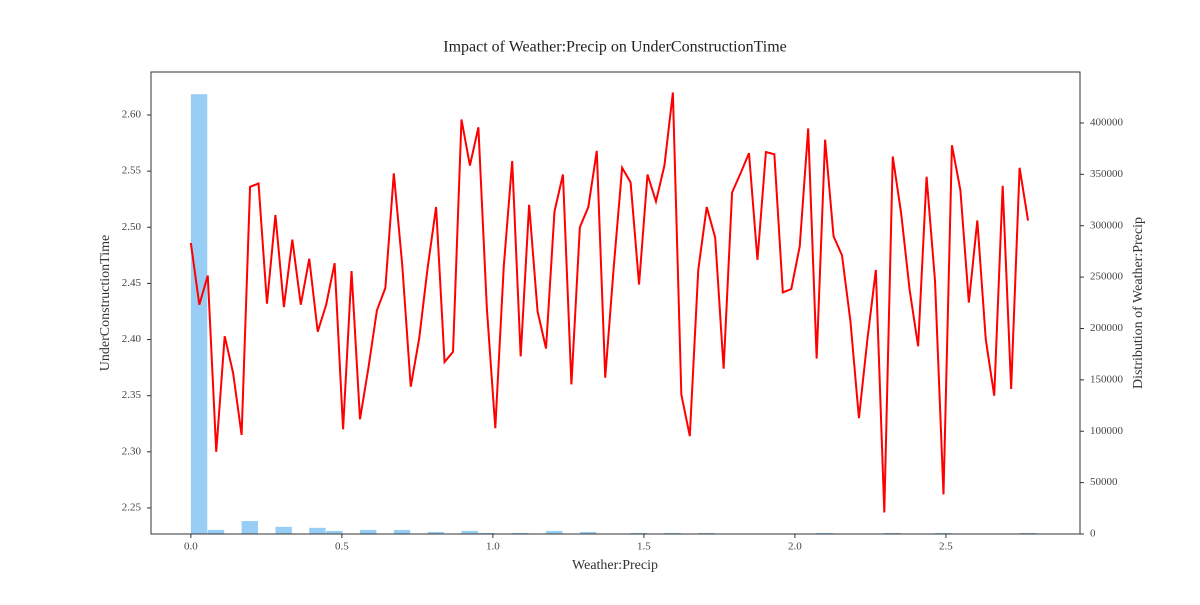 The width and height of the screenshot is (1200, 605). What do you see at coordinates (342, 547) in the screenshot?
I see `x-tick-label: 0.5` at bounding box center [342, 547].